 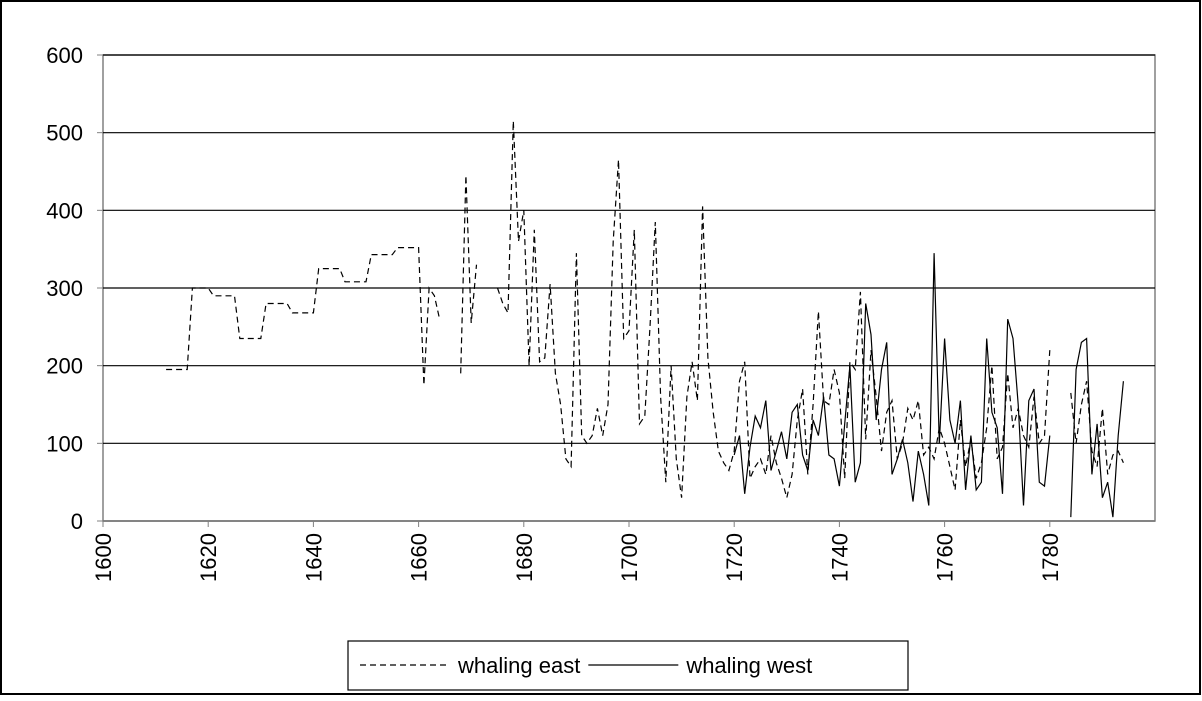 I want to click on y-tick-label: 600, so click(x=64, y=55).